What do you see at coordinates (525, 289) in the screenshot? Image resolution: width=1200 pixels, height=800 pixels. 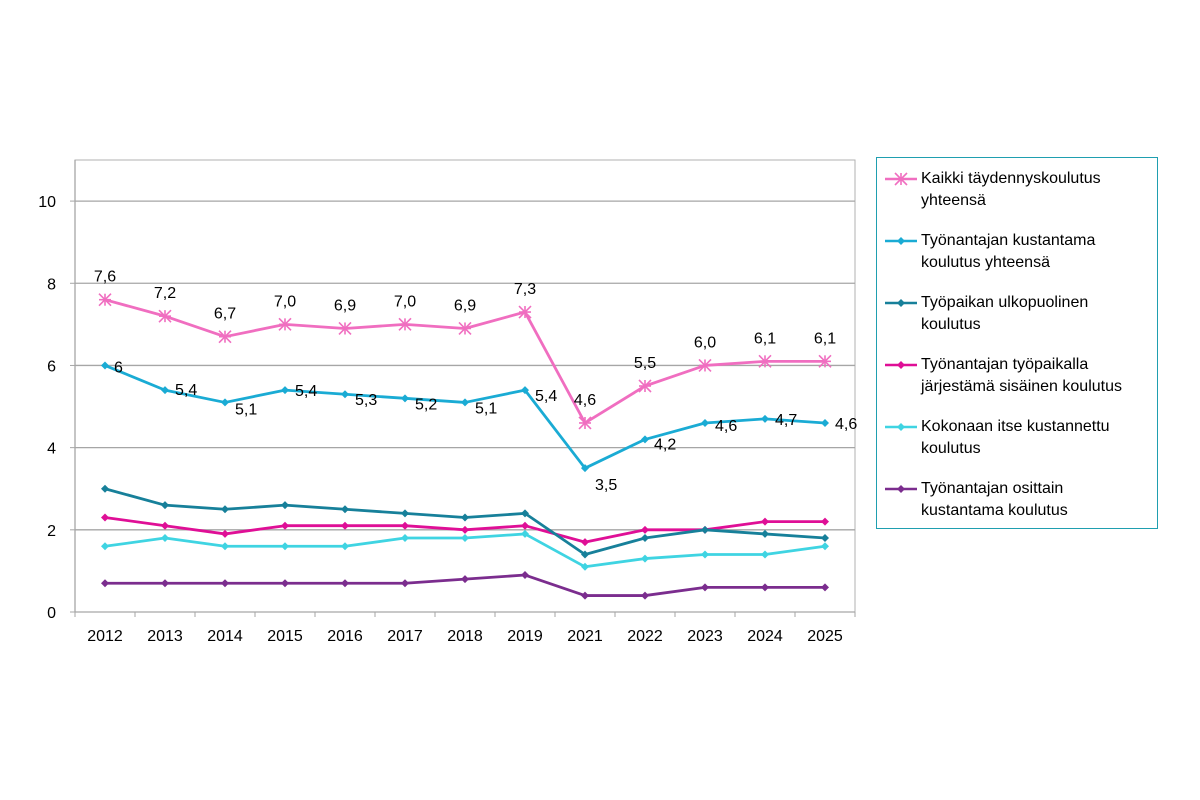 I see `data-label: 7,3` at bounding box center [525, 289].